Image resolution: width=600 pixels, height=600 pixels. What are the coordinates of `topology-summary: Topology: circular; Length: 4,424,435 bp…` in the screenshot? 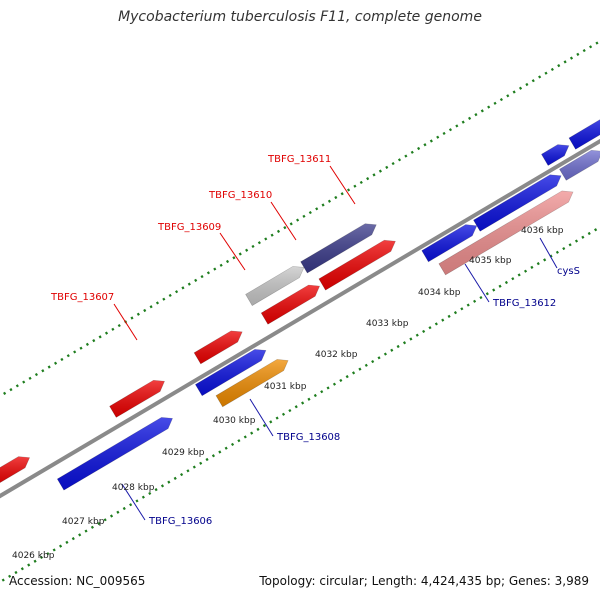 It's located at (424, 581).